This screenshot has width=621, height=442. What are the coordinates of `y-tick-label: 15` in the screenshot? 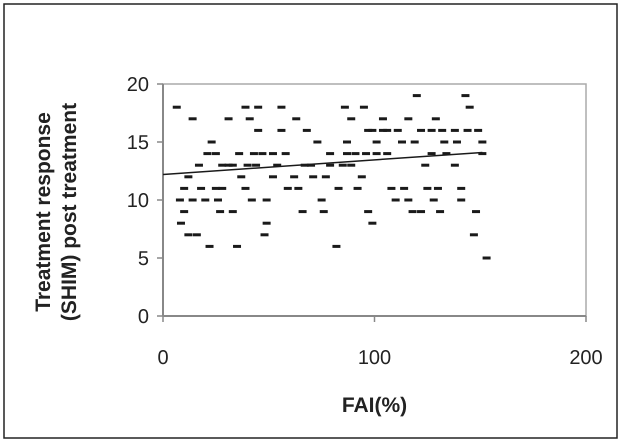 It's located at (137, 143).